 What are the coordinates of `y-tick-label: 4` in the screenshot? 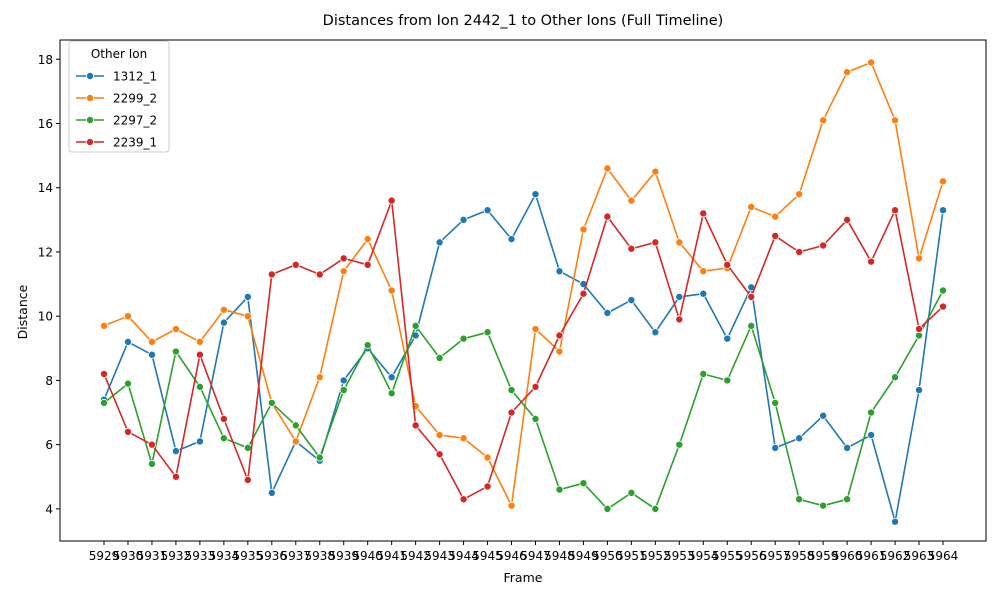 It's located at (49, 509).